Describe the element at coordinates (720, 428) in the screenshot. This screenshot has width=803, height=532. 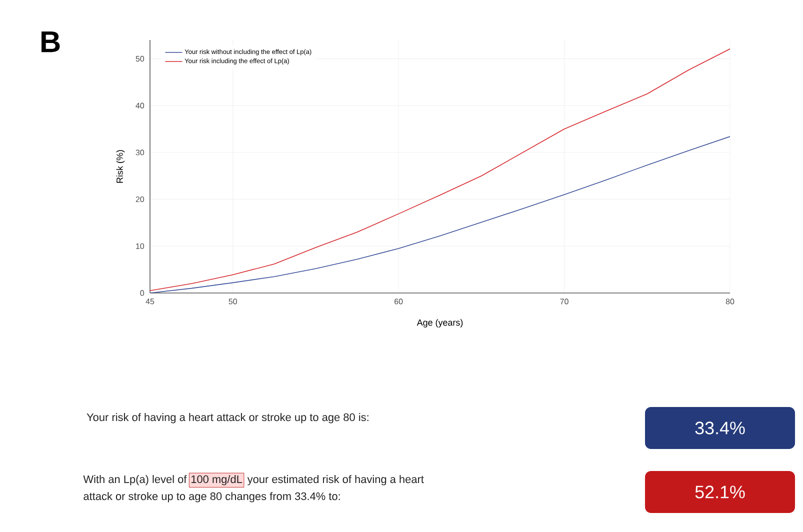
I see `text: 33.4%` at that location.